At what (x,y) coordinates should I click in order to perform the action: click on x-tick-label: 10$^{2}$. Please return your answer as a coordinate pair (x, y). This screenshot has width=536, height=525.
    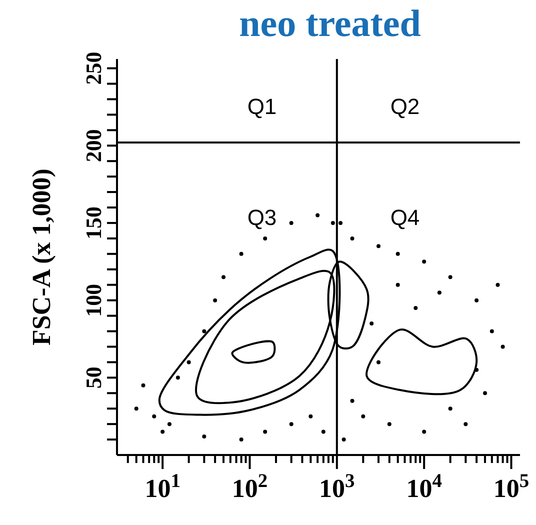
    Looking at the image, I should click on (250, 486).